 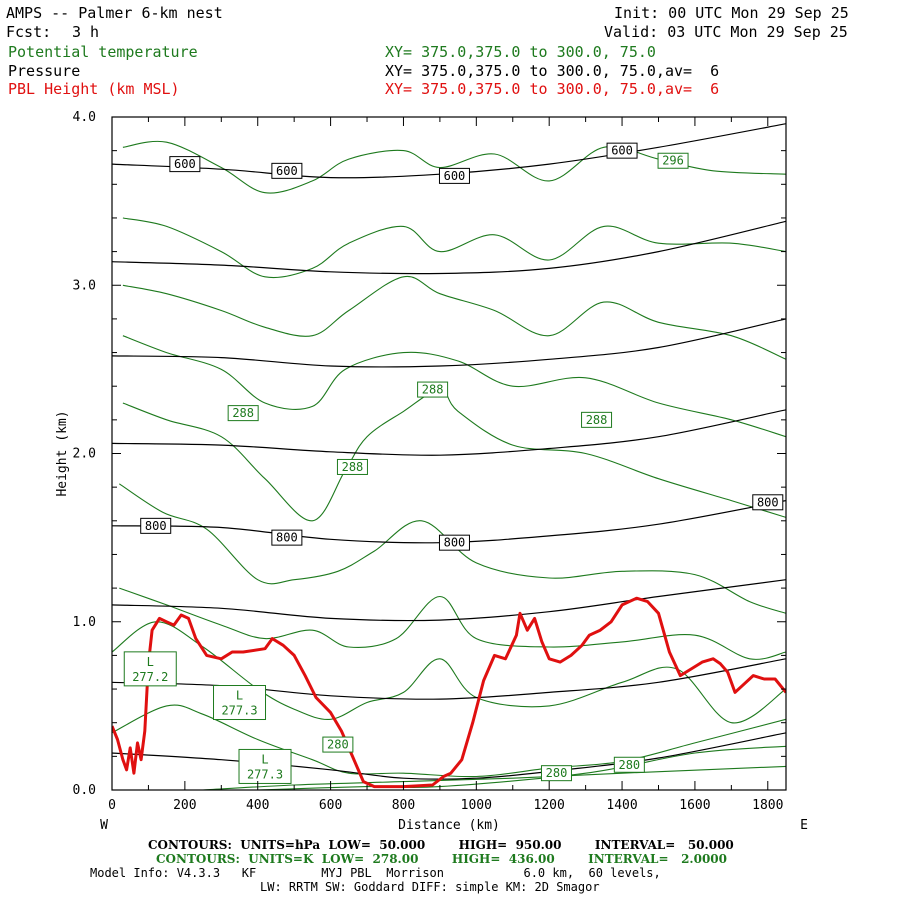 What do you see at coordinates (84, 790) in the screenshot?
I see `y-tick-label-0: 0.0` at bounding box center [84, 790].